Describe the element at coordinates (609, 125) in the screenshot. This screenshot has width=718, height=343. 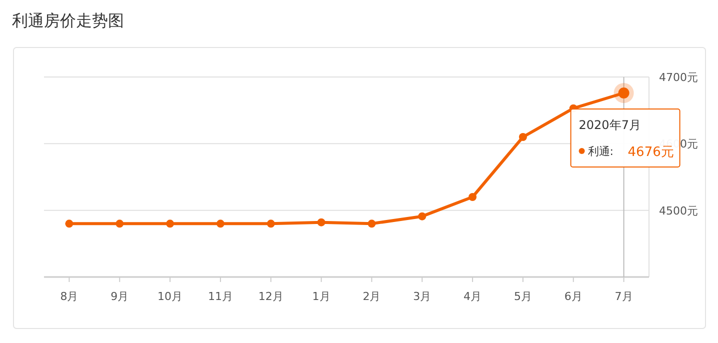
I see `annotation: 2020年7月` at that location.